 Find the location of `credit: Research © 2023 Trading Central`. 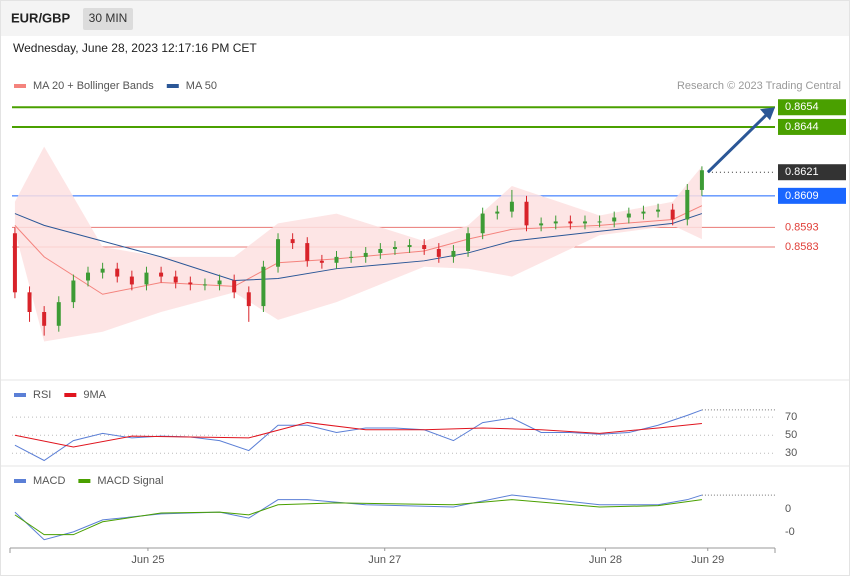

credit: Research © 2023 Trading Central is located at coordinates (759, 86).